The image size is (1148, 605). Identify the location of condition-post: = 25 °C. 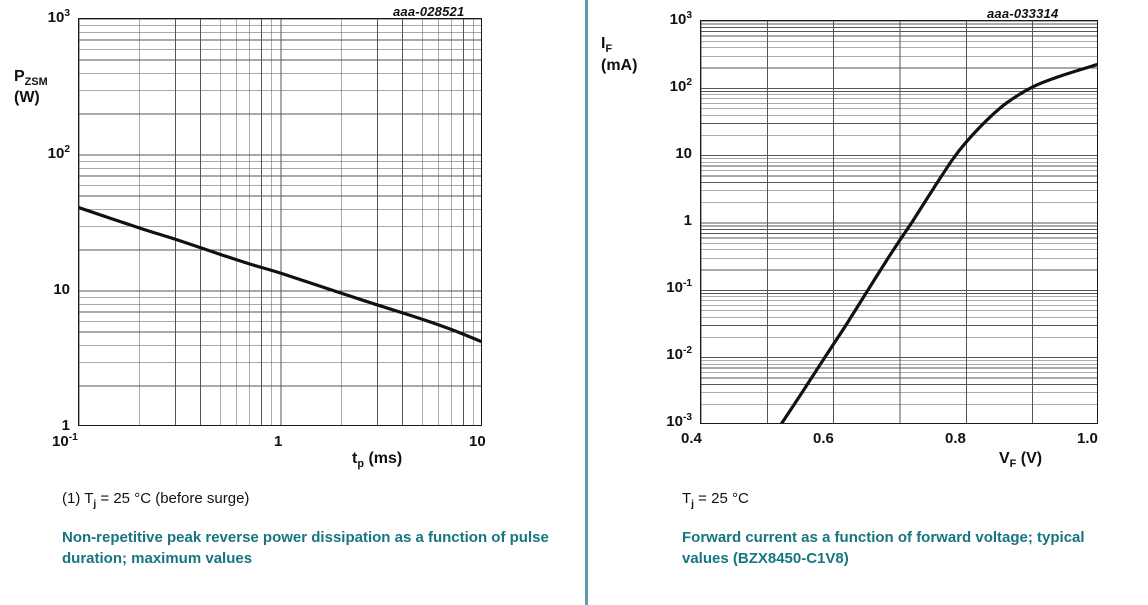
(721, 498).